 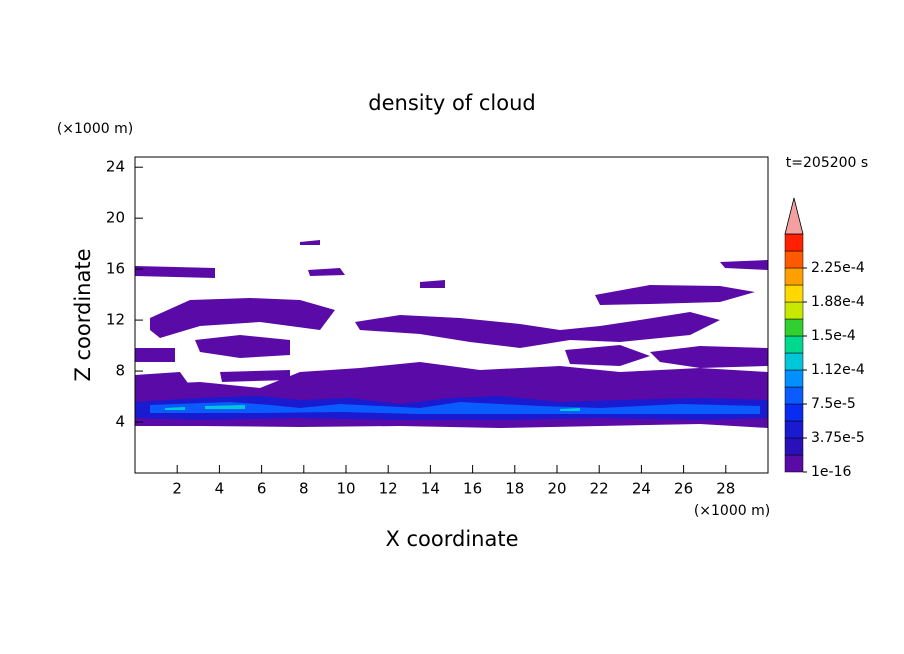 What do you see at coordinates (641, 489) in the screenshot?
I see `x-tick-label: 24` at bounding box center [641, 489].